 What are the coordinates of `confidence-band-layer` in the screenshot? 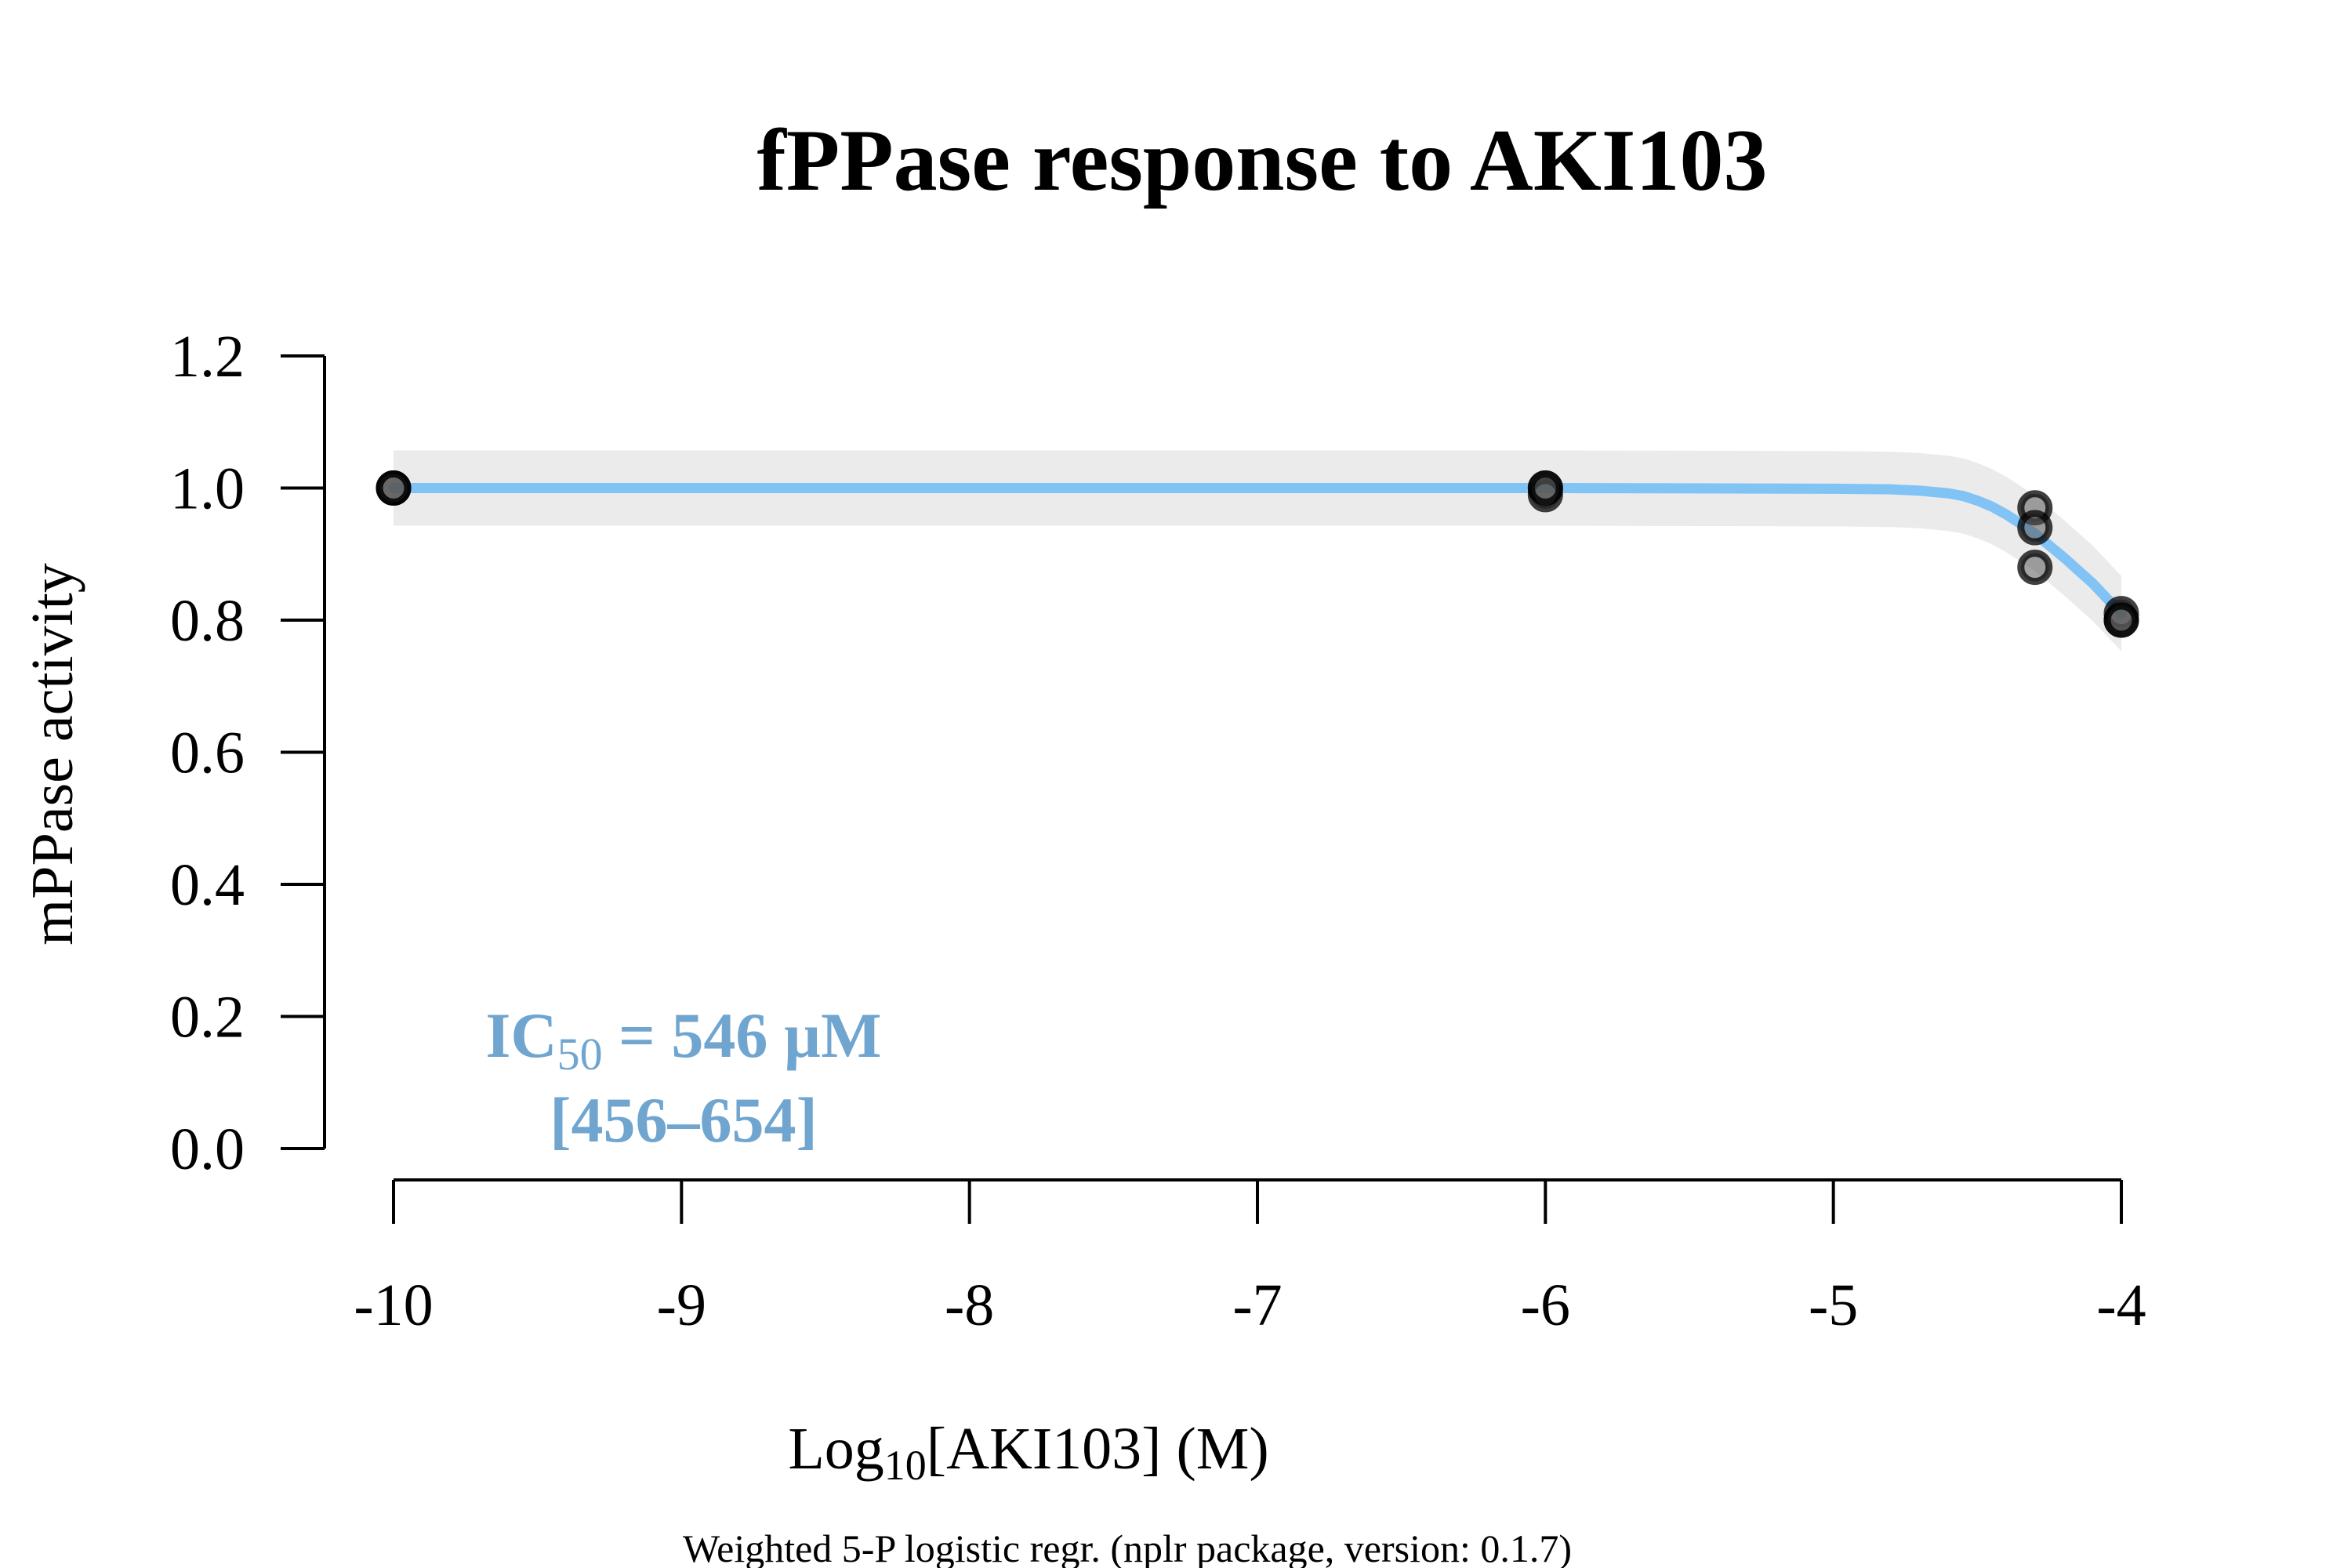 It's located at (1257, 551).